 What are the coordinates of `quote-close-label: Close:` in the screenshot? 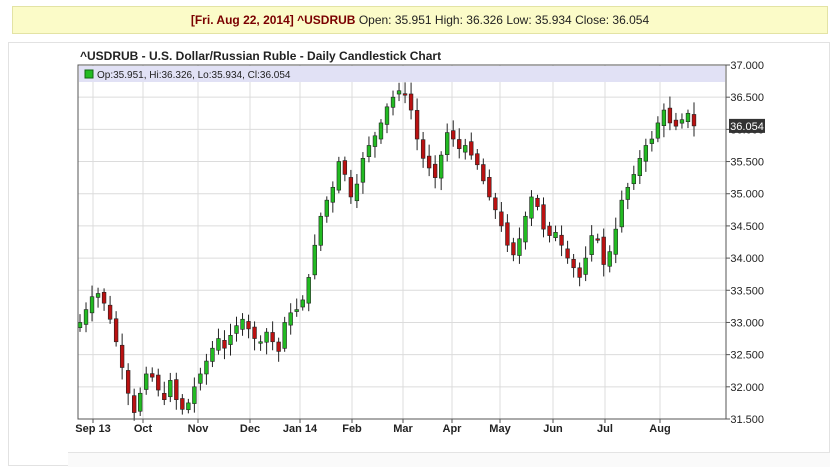 It's located at (592, 20).